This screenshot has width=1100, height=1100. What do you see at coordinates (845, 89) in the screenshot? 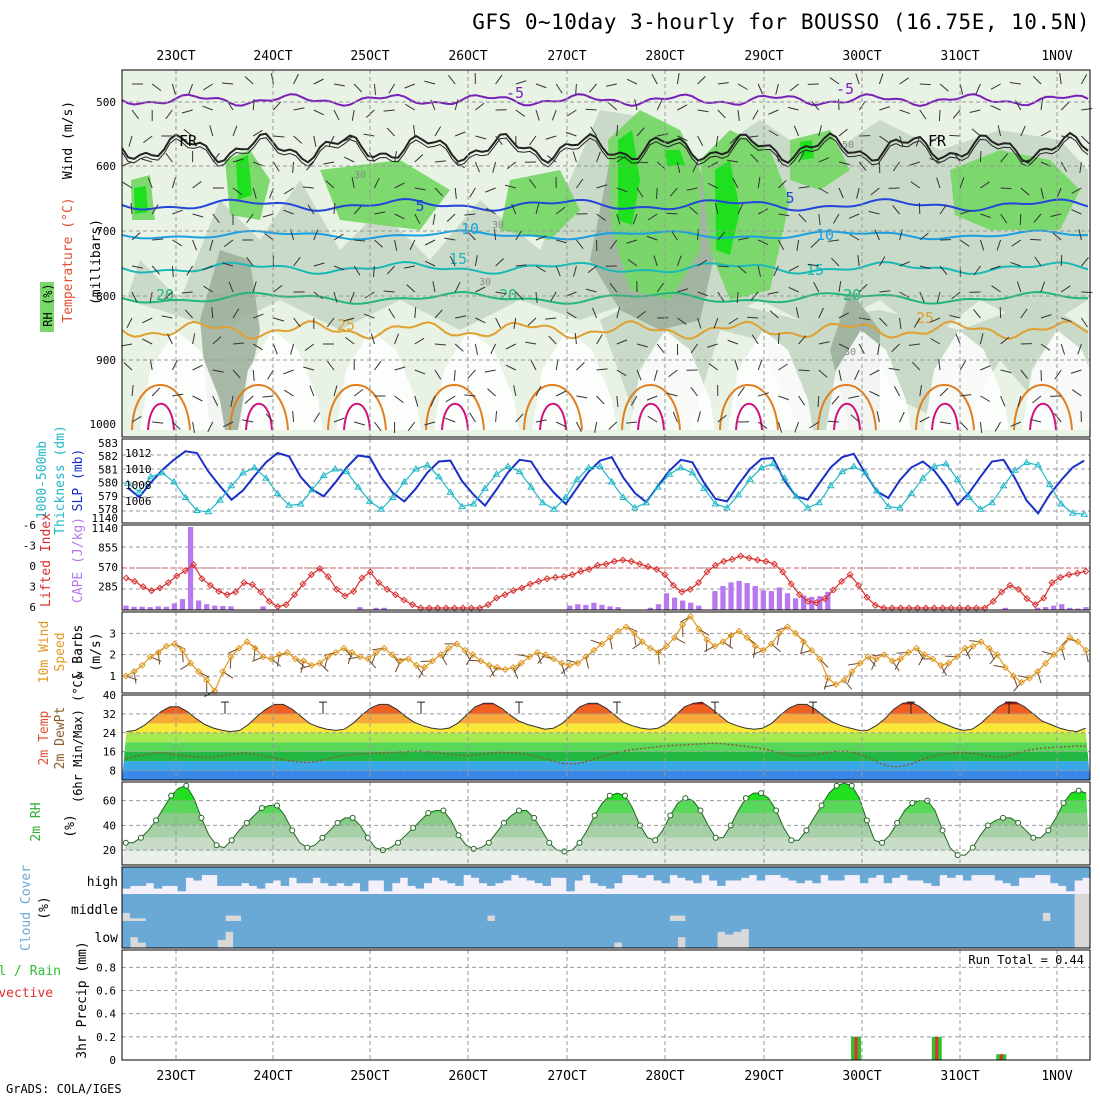
I see `contour-label-1: -5` at bounding box center [845, 89].